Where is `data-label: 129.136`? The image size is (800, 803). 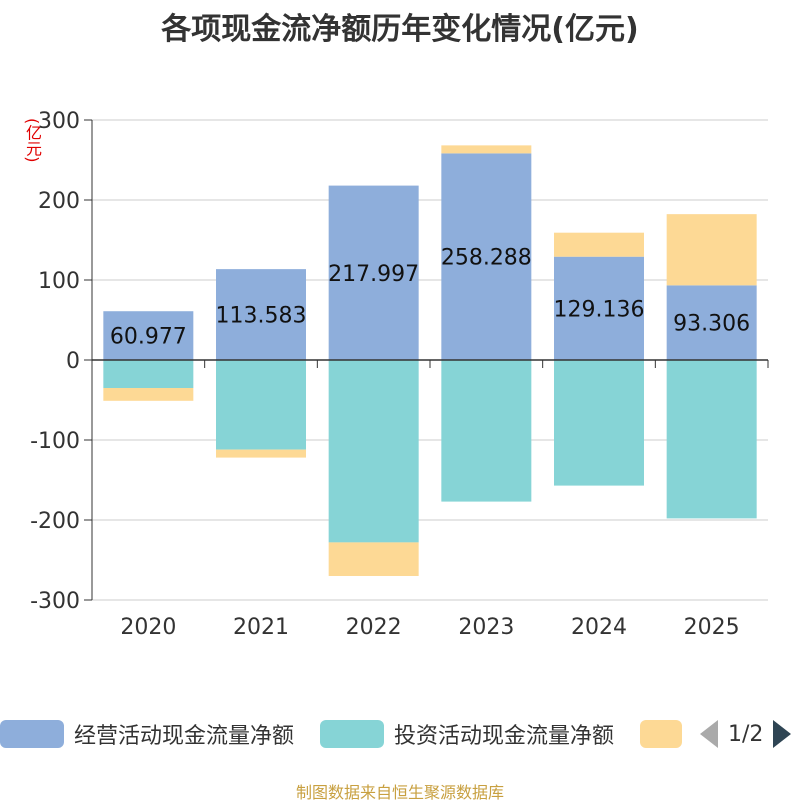
data-label: 129.136 is located at coordinates (599, 309).